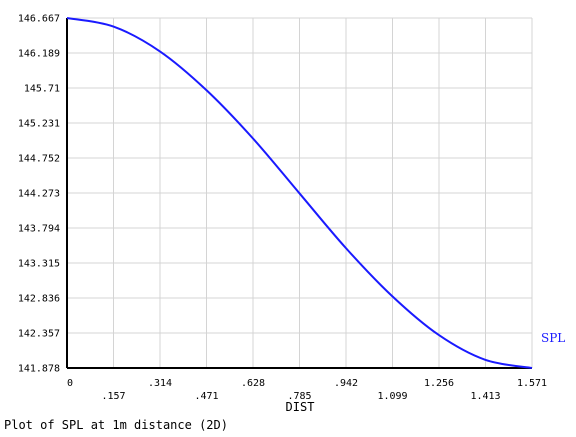 The width and height of the screenshot is (576, 437). What do you see at coordinates (39, 299) in the screenshot?
I see `y-tick-label: 142.836` at bounding box center [39, 299].